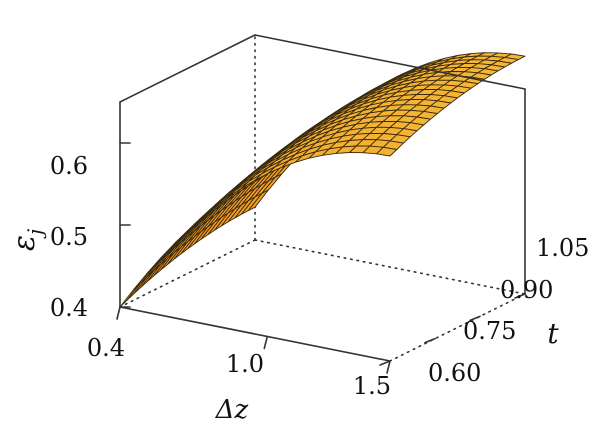 The height and width of the screenshot is (430, 597). What do you see at coordinates (489, 331) in the screenshot?
I see `y-tick-label: 0.75` at bounding box center [489, 331].